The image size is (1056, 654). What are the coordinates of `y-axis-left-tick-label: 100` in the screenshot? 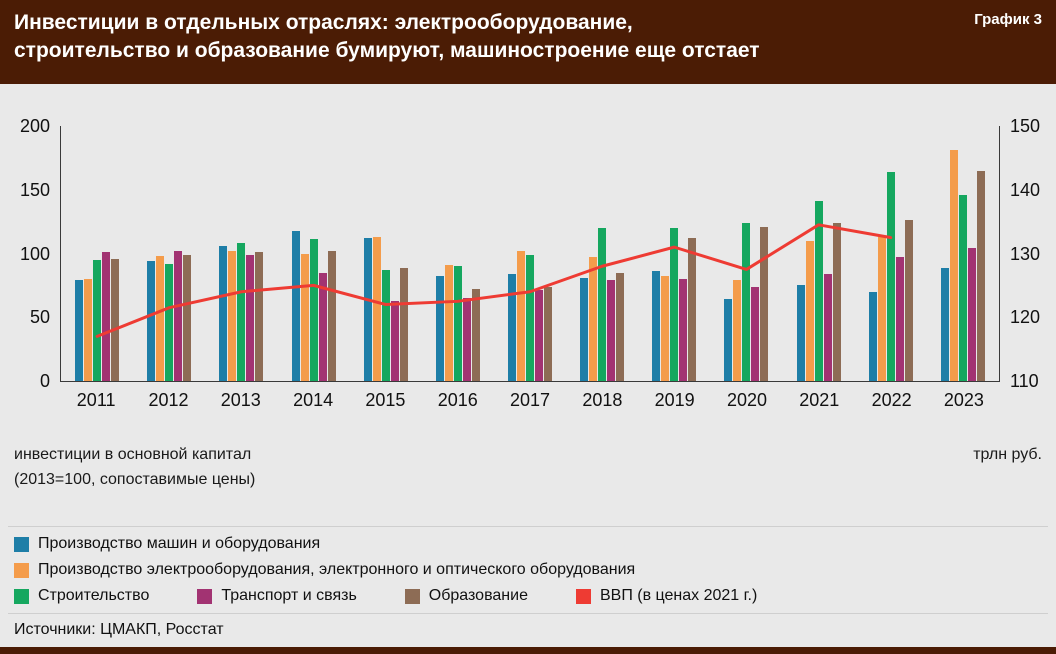 It's located at (34, 253).